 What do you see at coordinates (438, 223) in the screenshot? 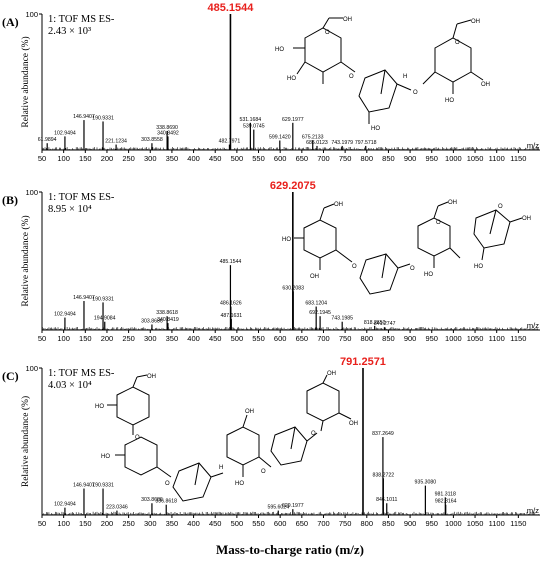
I see `structure-b-o-3: O` at bounding box center [438, 223].